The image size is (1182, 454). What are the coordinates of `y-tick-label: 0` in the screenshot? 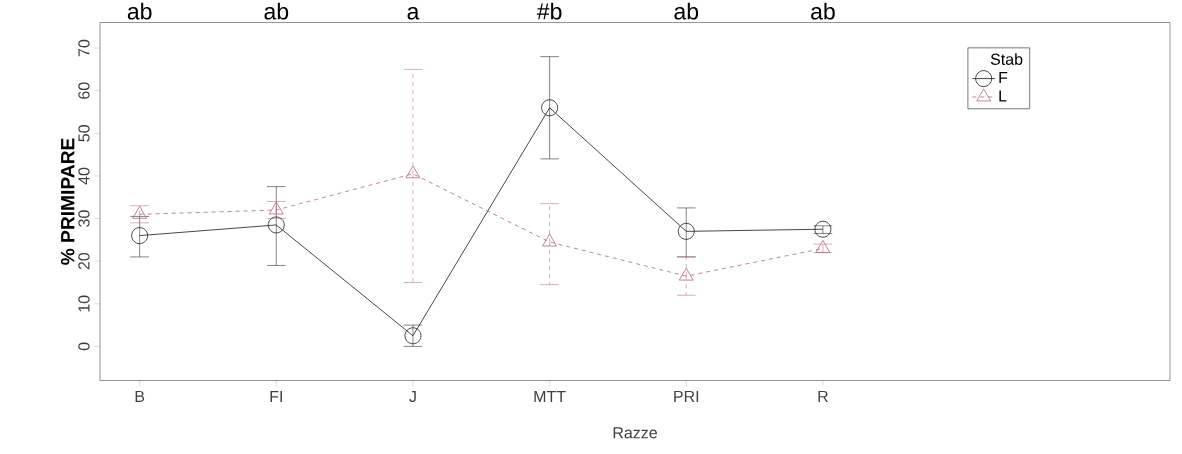 It's located at (84, 346).